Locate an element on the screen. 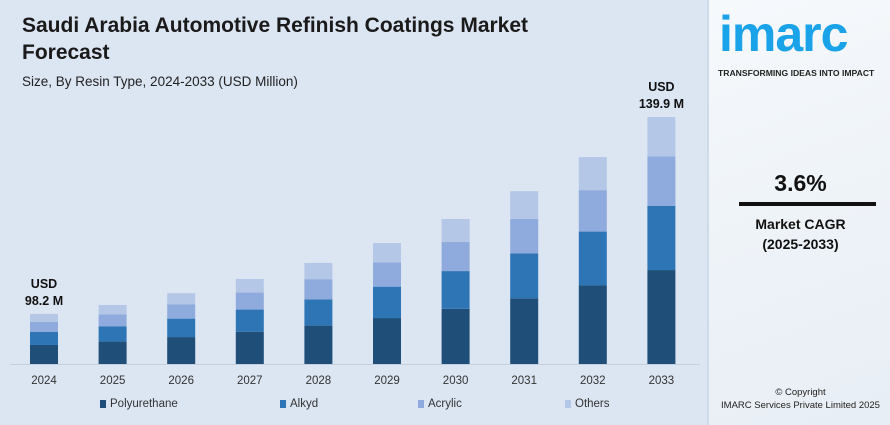 The height and width of the screenshot is (425, 890). bar-segment-others-2029 is located at coordinates (387, 253).